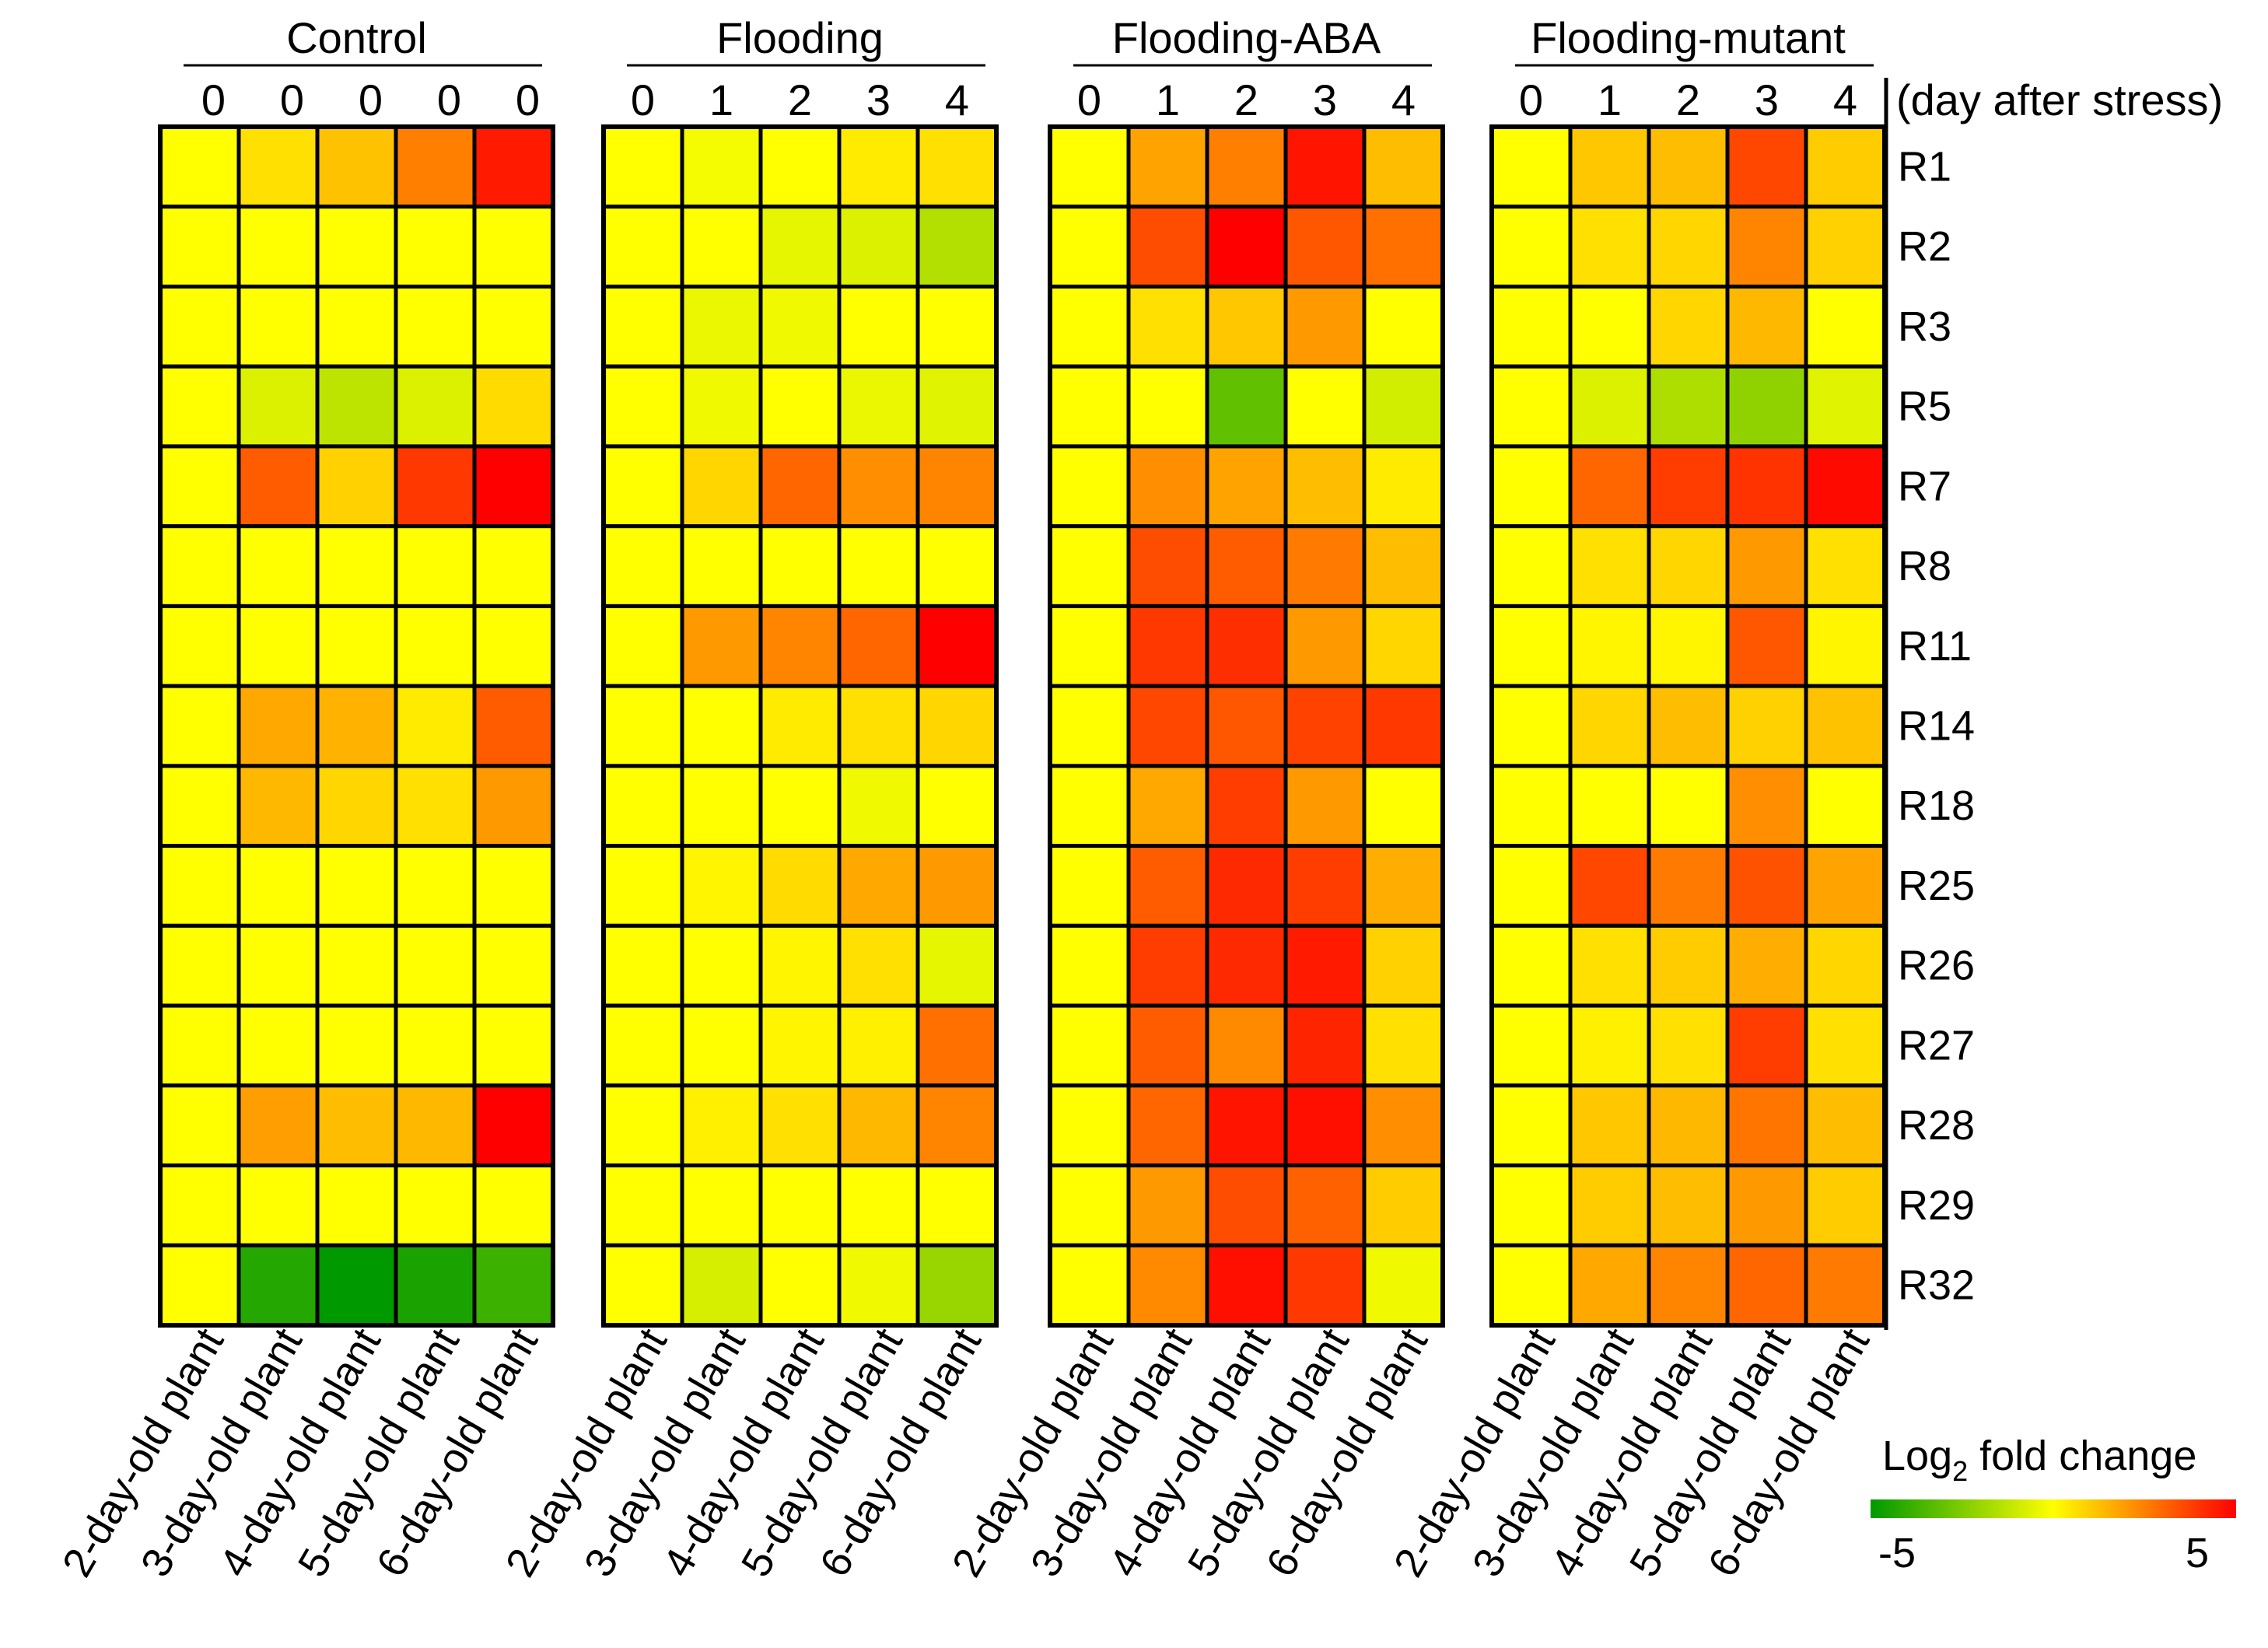 The height and width of the screenshot is (1648, 2268). I want to click on day-label: 3, so click(1325, 99).